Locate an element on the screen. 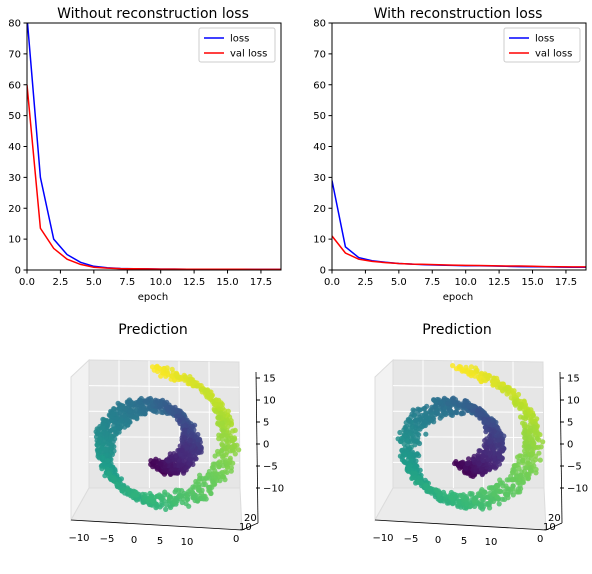  x-tick-label: 0.0 is located at coordinates (332, 282).